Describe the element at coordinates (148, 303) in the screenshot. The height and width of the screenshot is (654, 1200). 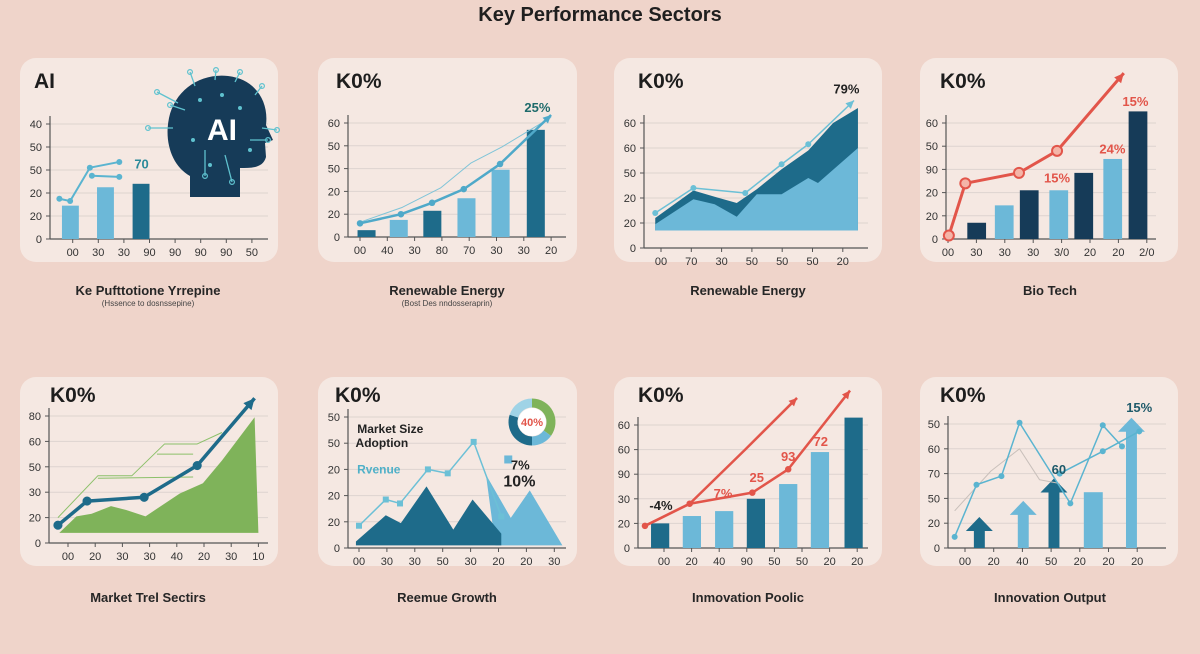
I see `chart-subcaption: (Hssence to dosnssepine)` at that location.